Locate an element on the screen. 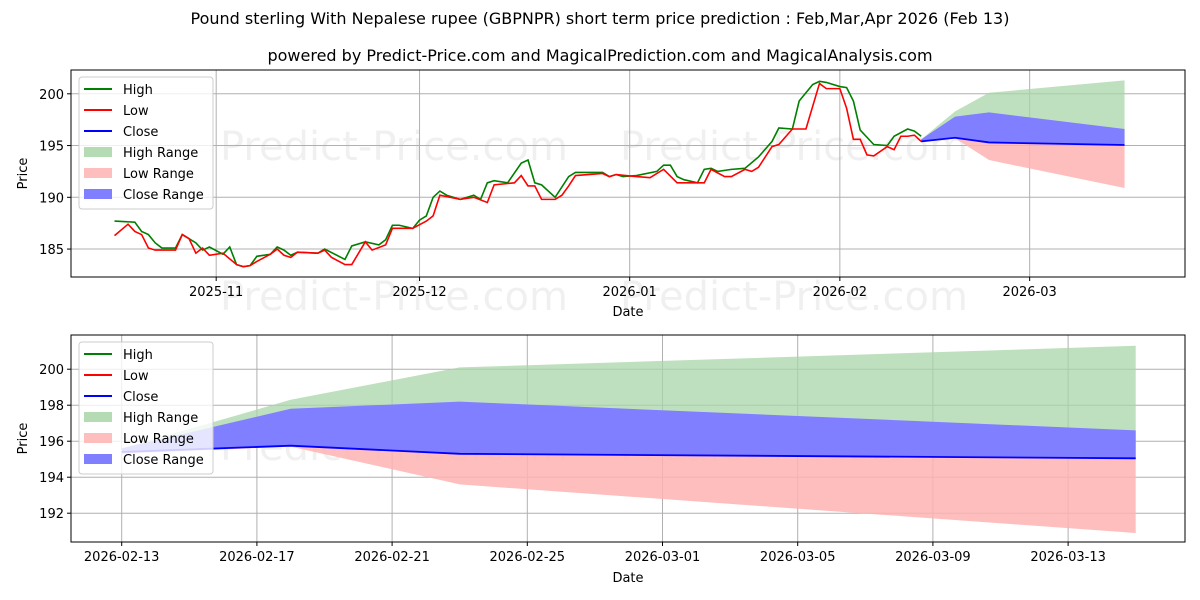 The image size is (1200, 600). x-tick-label: 2026-02-17 is located at coordinates (257, 557).